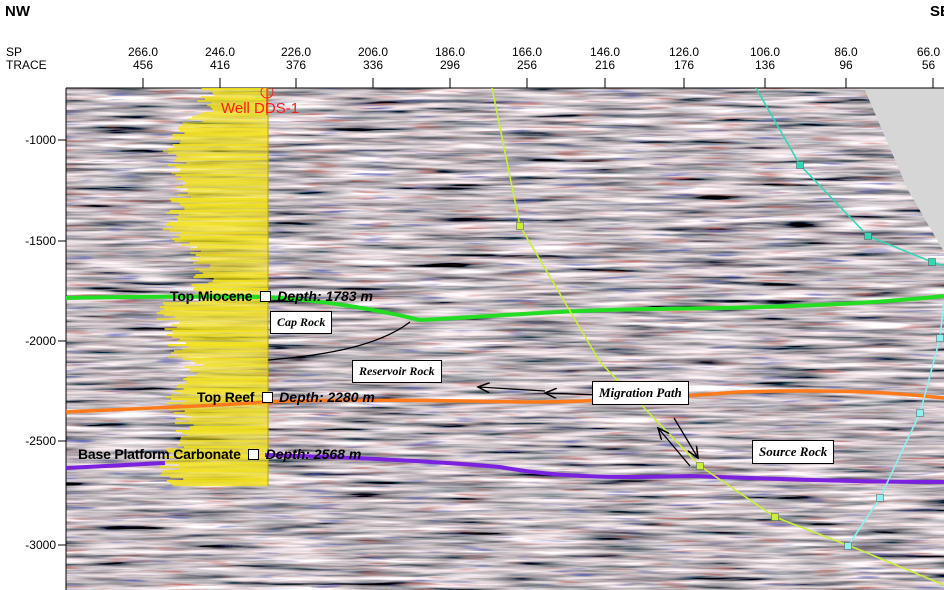 The image size is (944, 590). Describe the element at coordinates (313, 454) in the screenshot. I see `horizon-depth: Depth: 2568 m` at that location.